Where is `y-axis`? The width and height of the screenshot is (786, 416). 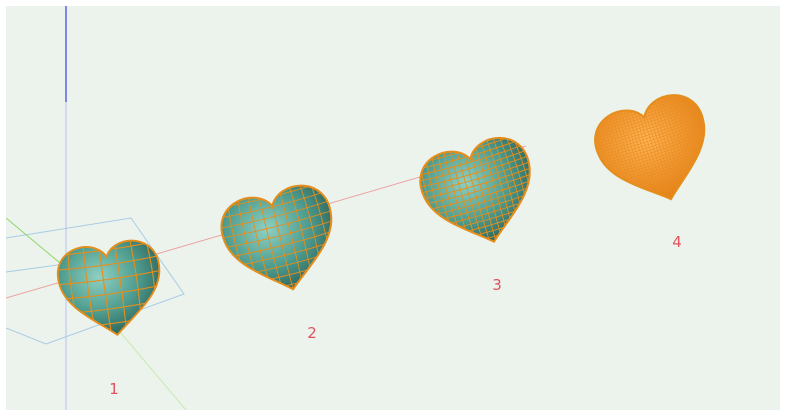
y-axis is located at coordinates (36, 243).